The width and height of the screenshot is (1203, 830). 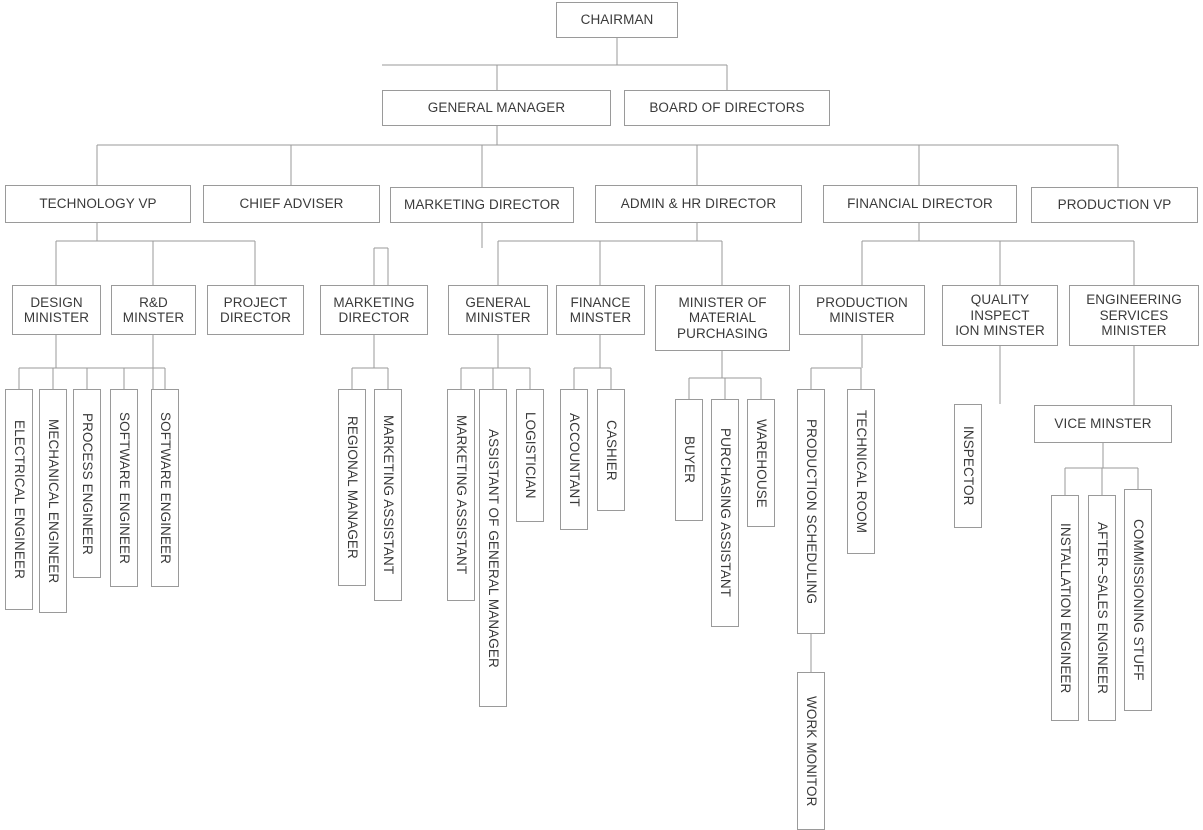 What do you see at coordinates (374, 310) in the screenshot?
I see `org-node-marketing-director-2: MARKETING DIRECTOR` at bounding box center [374, 310].